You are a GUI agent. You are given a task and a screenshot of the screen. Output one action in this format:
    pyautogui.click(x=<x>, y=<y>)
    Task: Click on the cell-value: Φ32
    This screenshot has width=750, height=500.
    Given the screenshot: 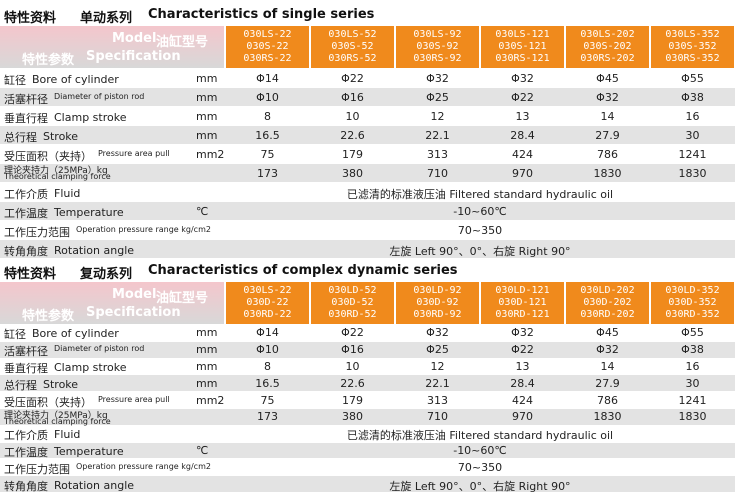 What is the action you would take?
    pyautogui.click(x=522, y=333)
    